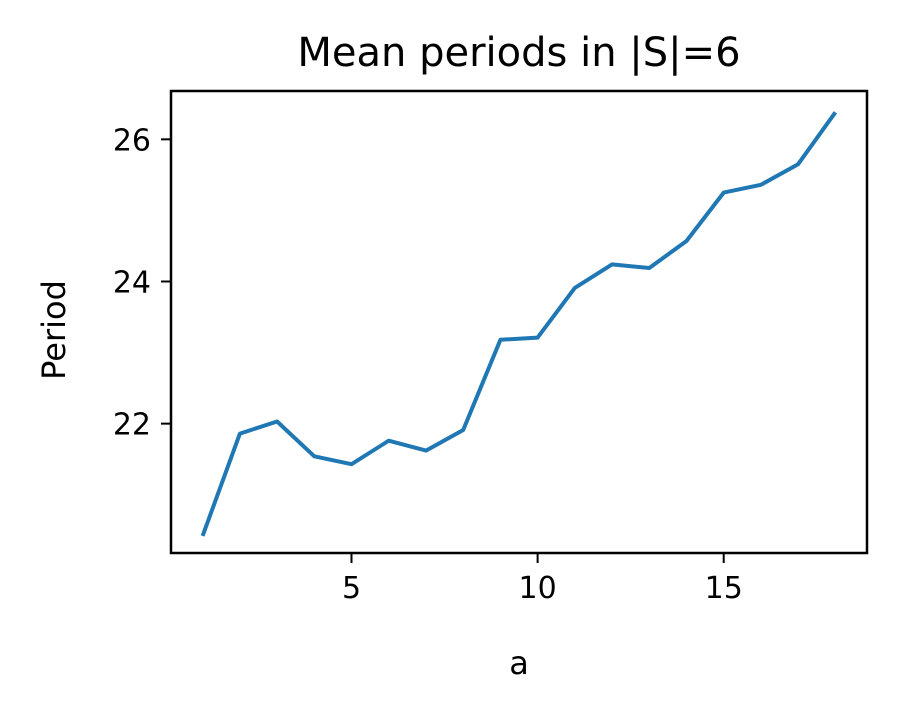 The width and height of the screenshot is (898, 714). Describe the element at coordinates (132, 140) in the screenshot. I see `y-tick-label-2: 26` at that location.